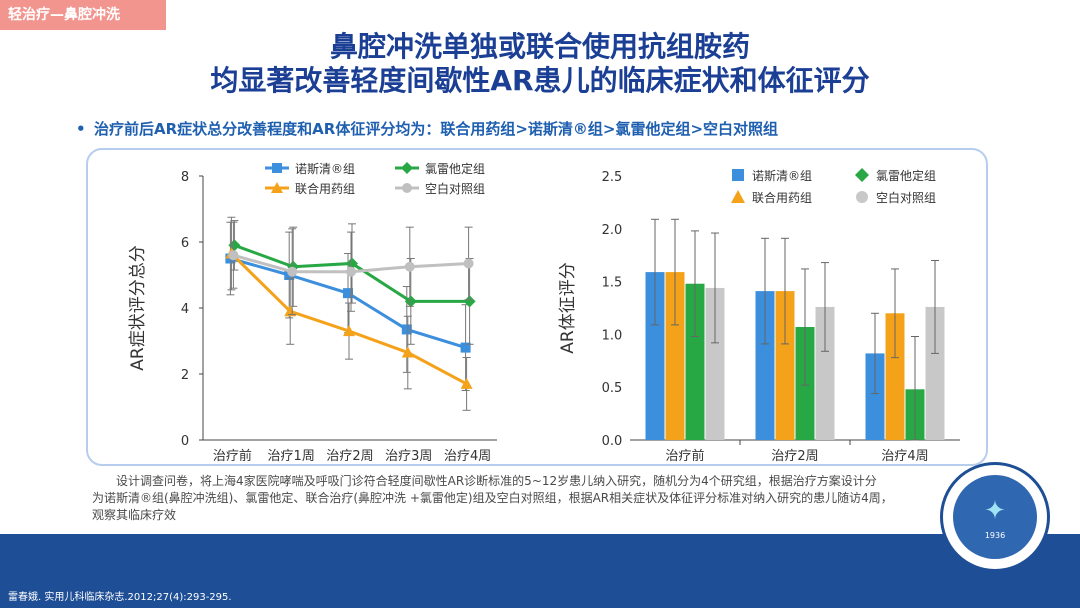 Image resolution: width=1080 pixels, height=608 pixels. What do you see at coordinates (291, 456) in the screenshot?
I see `line-chart-x-tick-label: 治疗1周` at bounding box center [291, 456].